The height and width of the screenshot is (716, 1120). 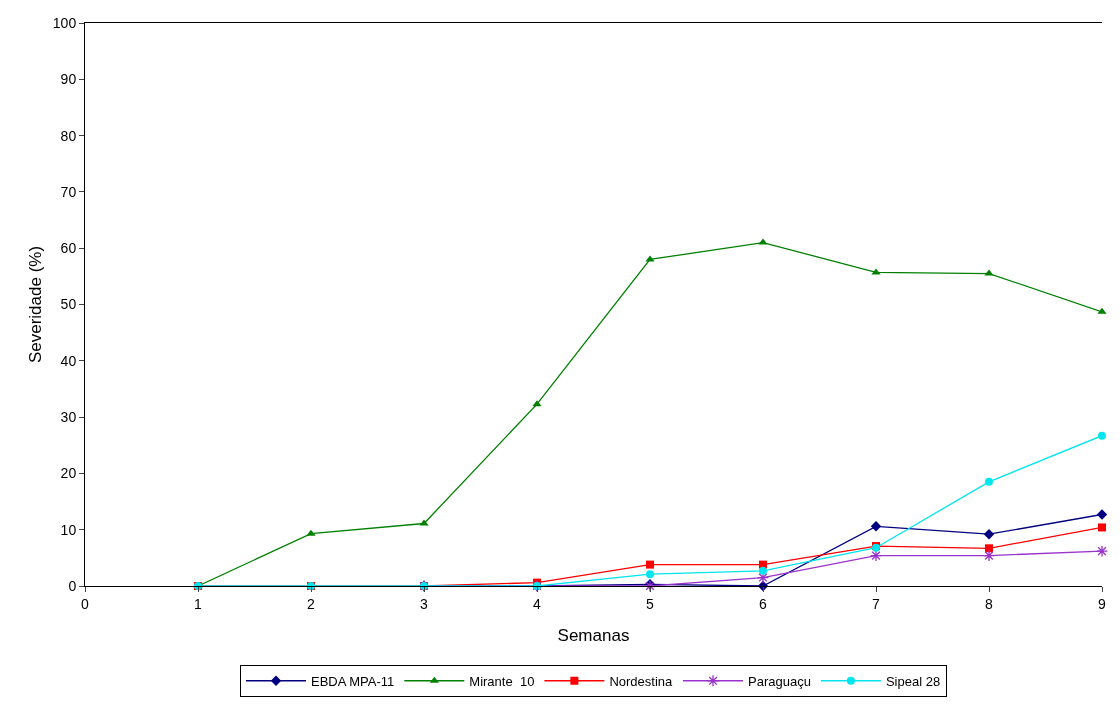 What do you see at coordinates (68, 304) in the screenshot?
I see `y-tick-label: 50` at bounding box center [68, 304].